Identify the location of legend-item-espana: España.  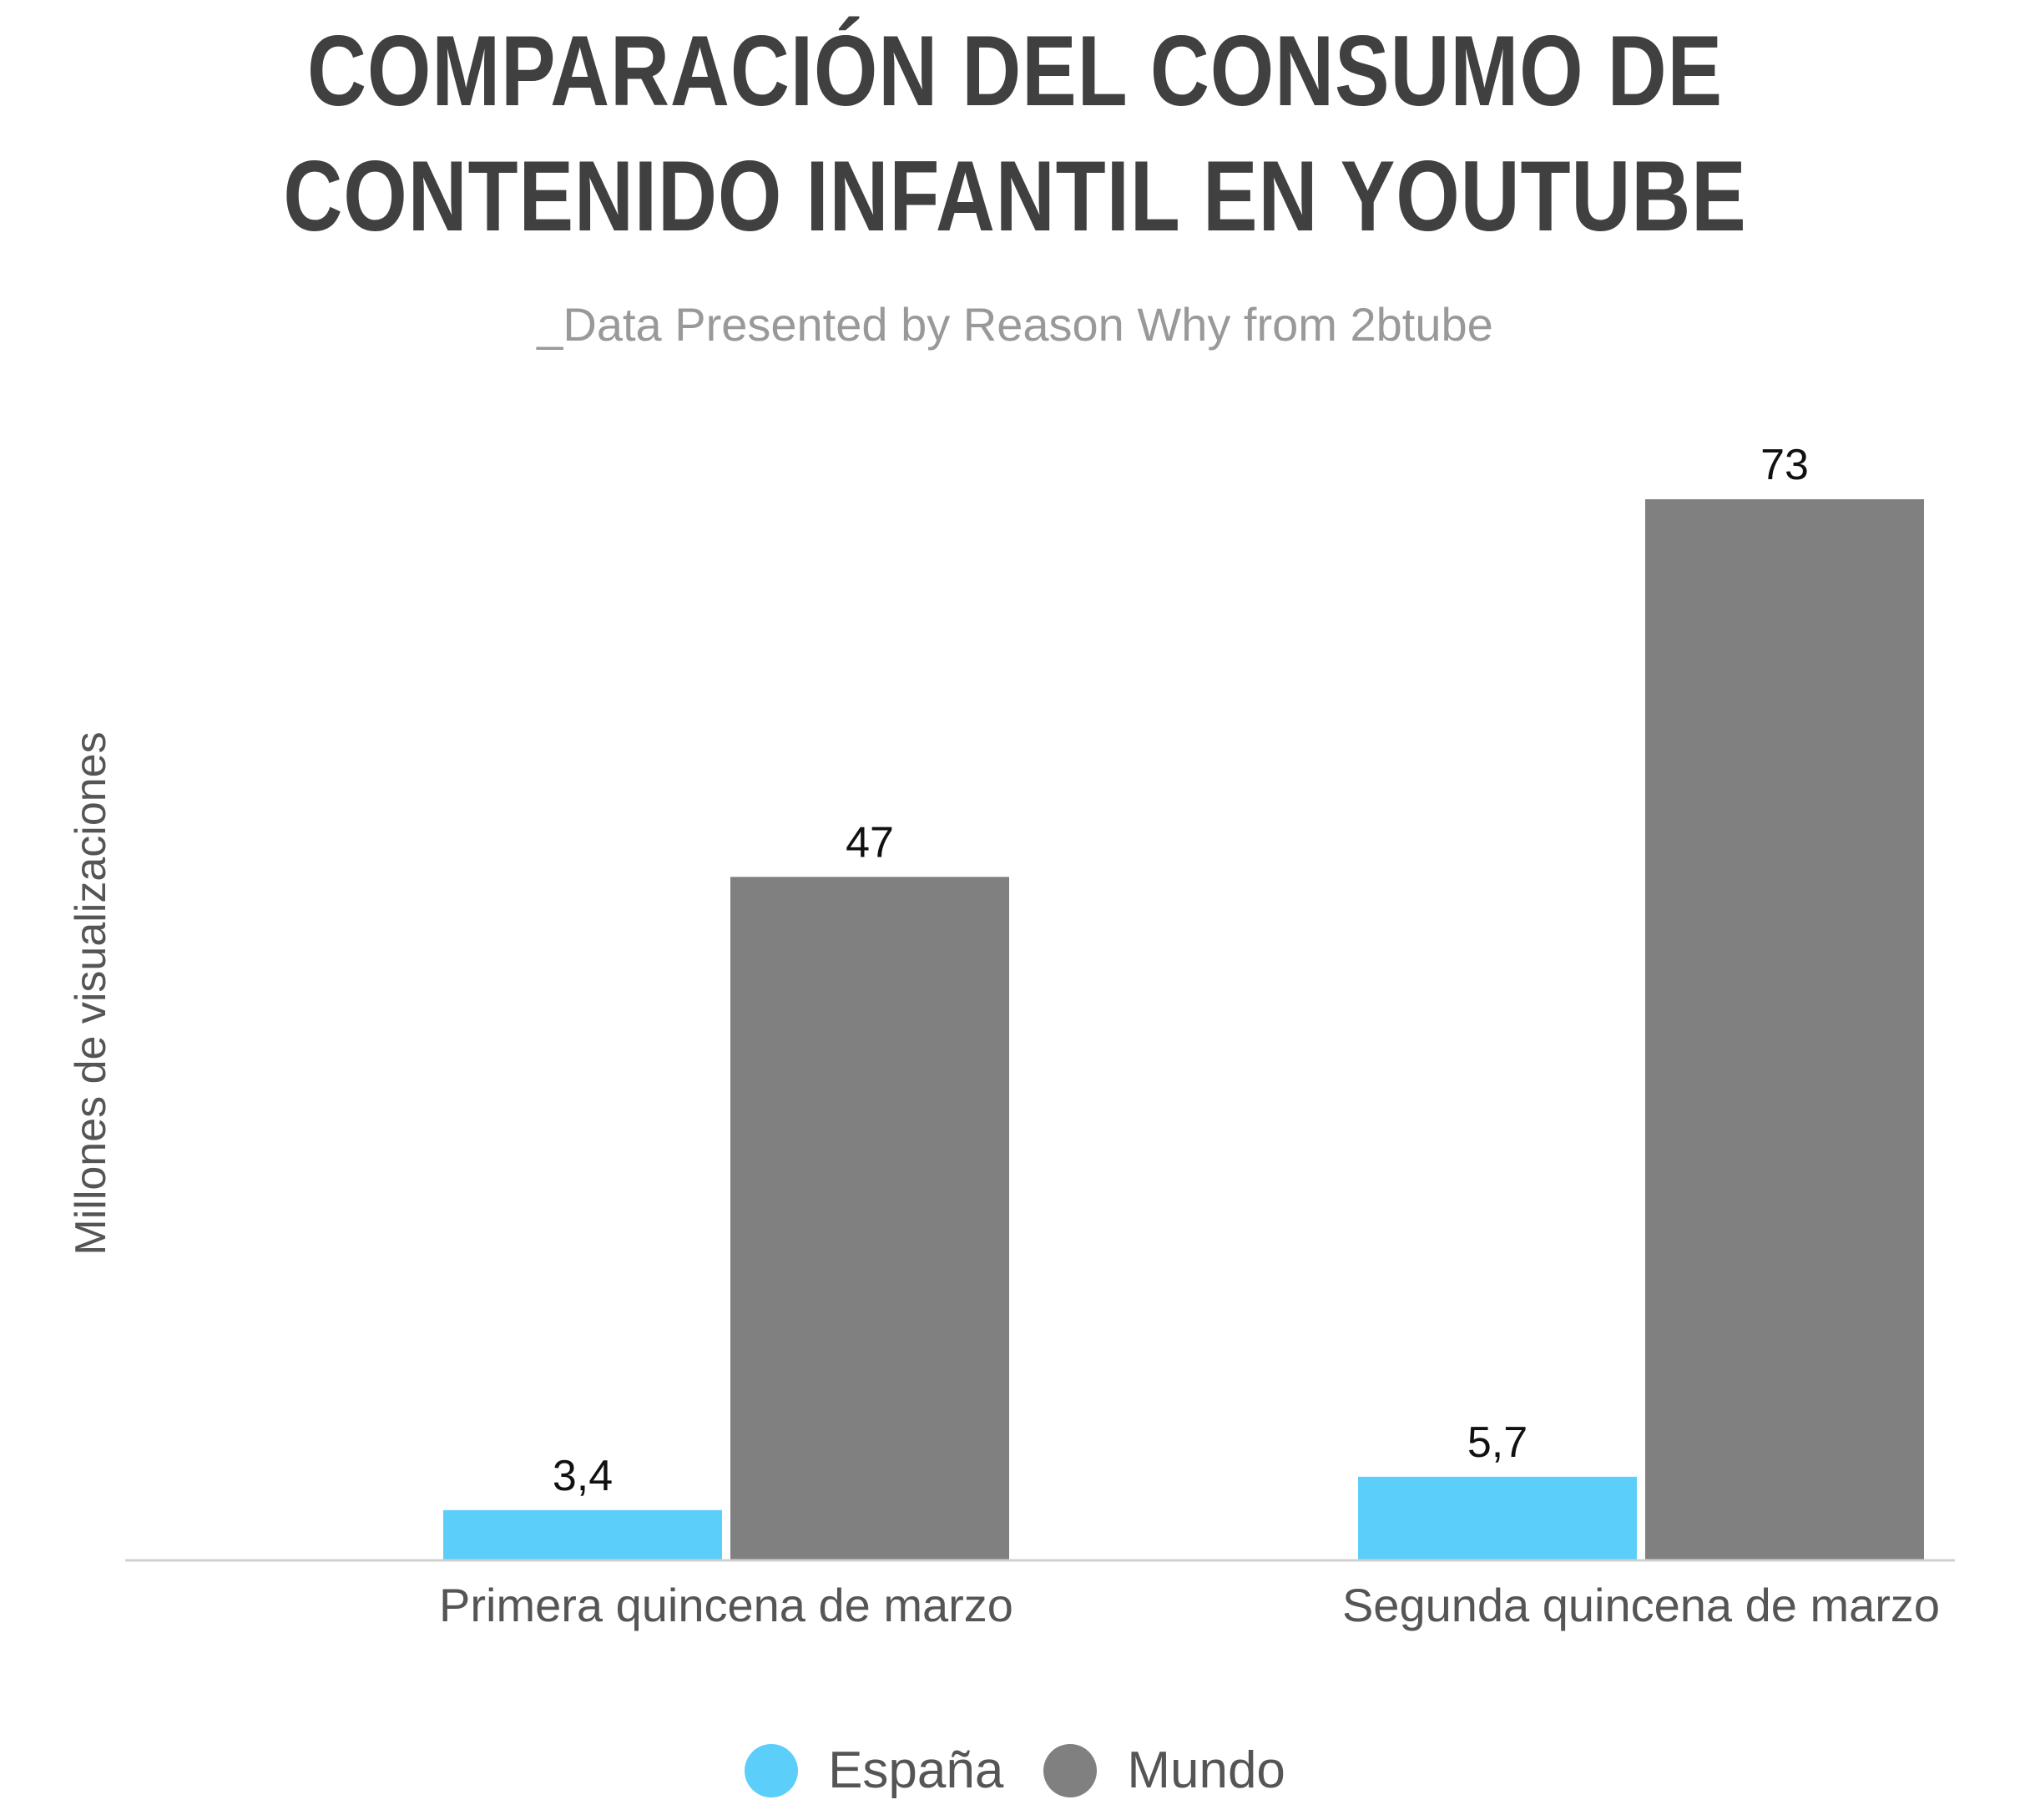
(874, 1770).